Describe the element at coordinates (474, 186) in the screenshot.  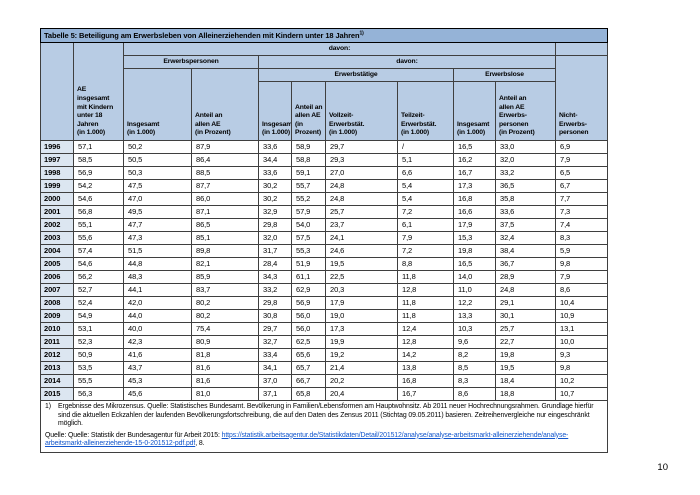
I see `data-cell: 17,3` at that location.